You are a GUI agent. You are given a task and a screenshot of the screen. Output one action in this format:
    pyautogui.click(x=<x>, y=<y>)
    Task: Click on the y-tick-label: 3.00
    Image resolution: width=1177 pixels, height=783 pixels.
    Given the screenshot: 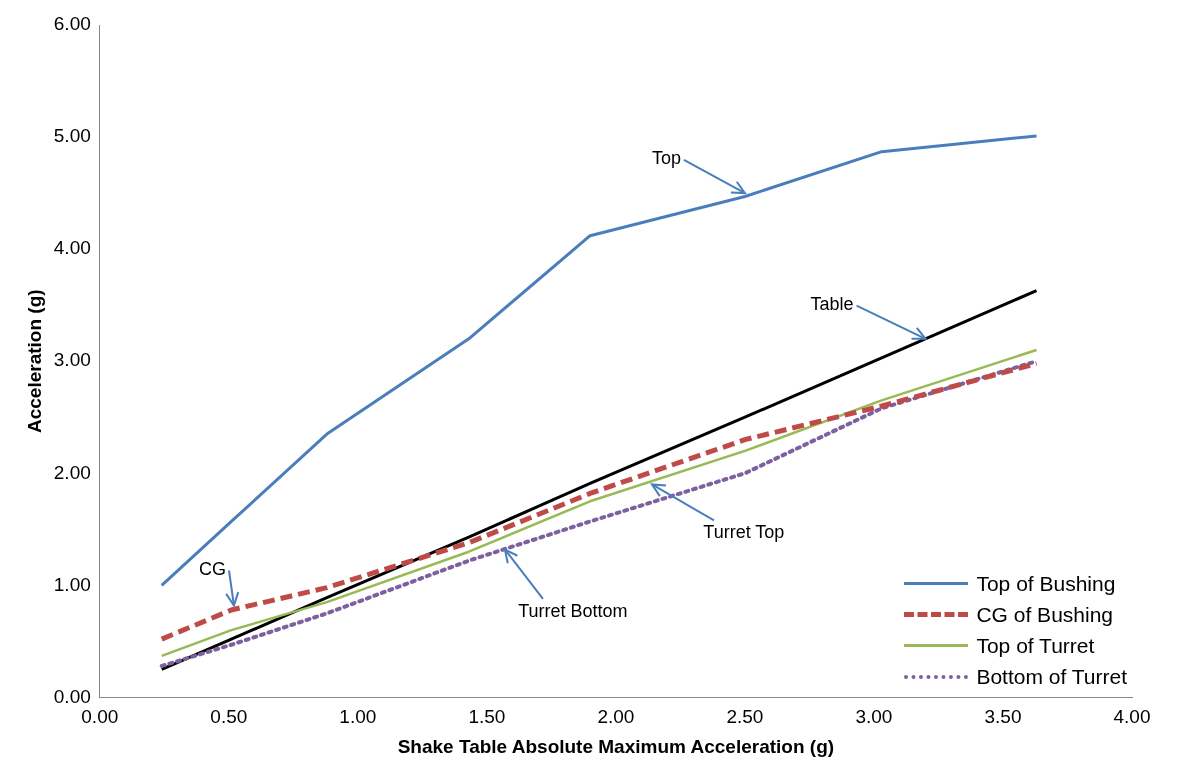 What is the action you would take?
    pyautogui.click(x=72, y=360)
    